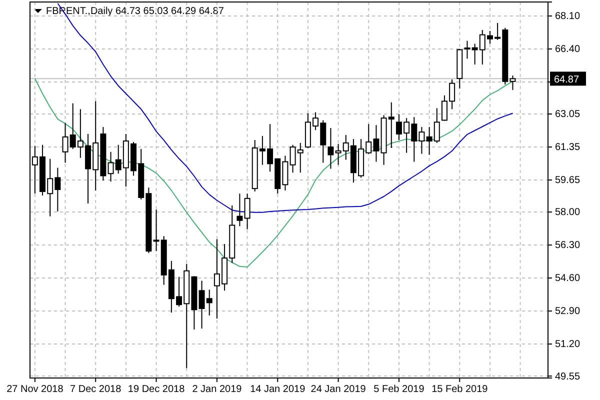  I want to click on y-tick-label: 66.40, so click(567, 50).